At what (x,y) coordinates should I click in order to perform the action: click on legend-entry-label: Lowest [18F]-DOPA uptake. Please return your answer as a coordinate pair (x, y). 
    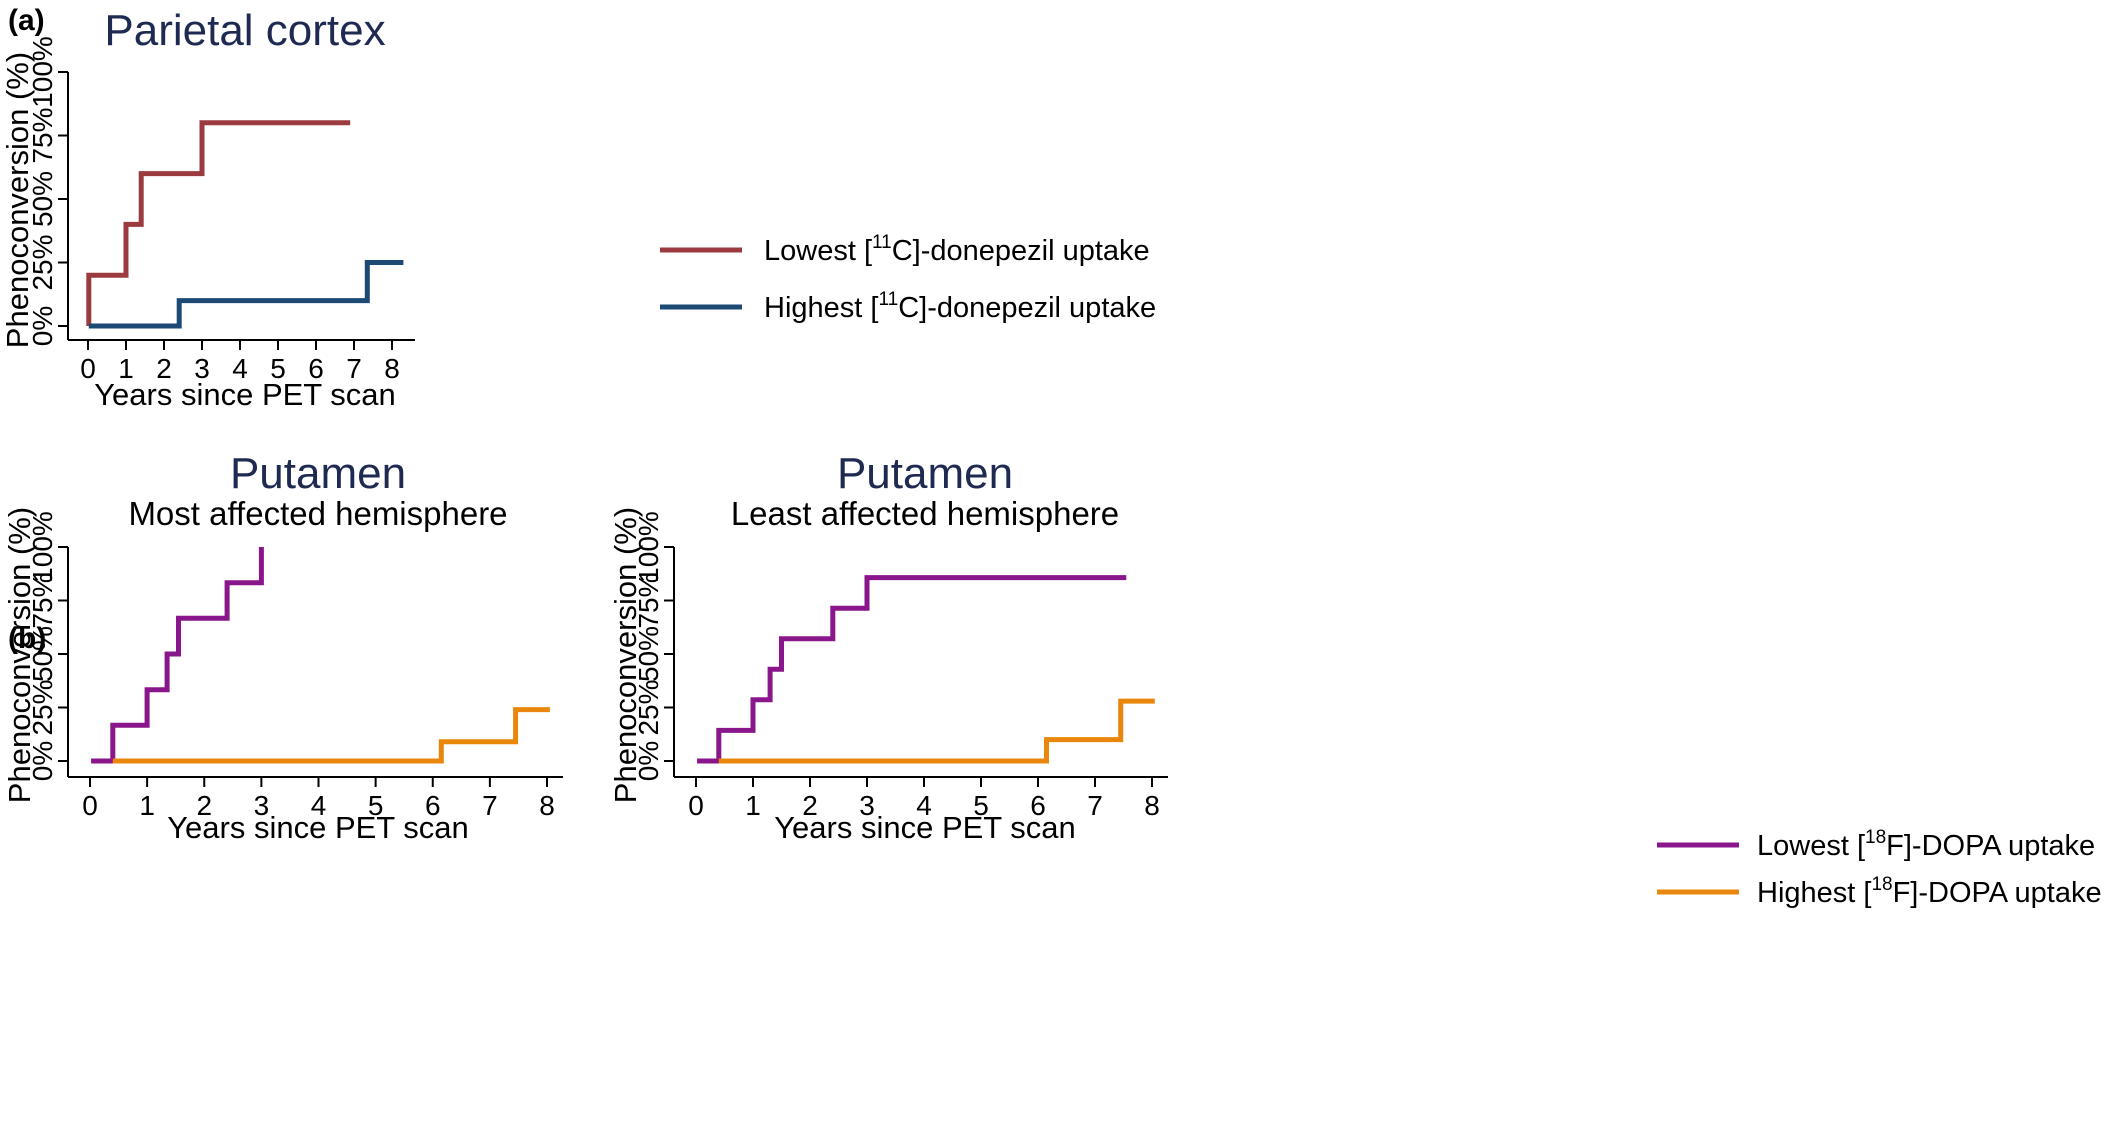
    Looking at the image, I should click on (1926, 844).